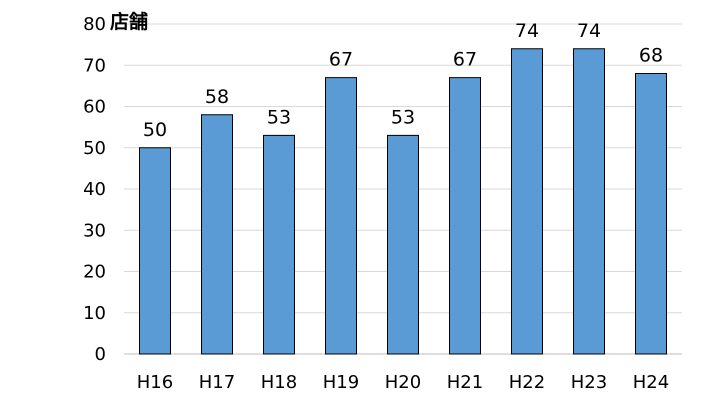  What do you see at coordinates (651, 382) in the screenshot?
I see `x-tick-label: H24` at bounding box center [651, 382].